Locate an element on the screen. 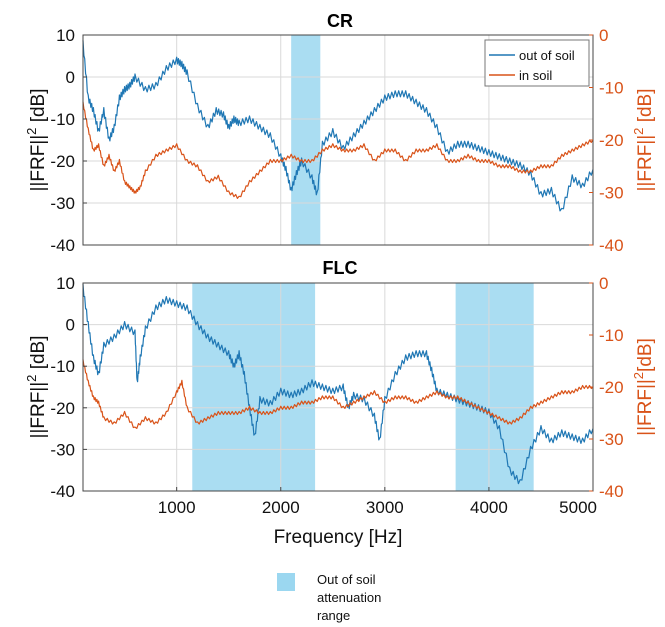 This screenshot has height=627, width=665. x-tick-label: 5000 is located at coordinates (578, 507).